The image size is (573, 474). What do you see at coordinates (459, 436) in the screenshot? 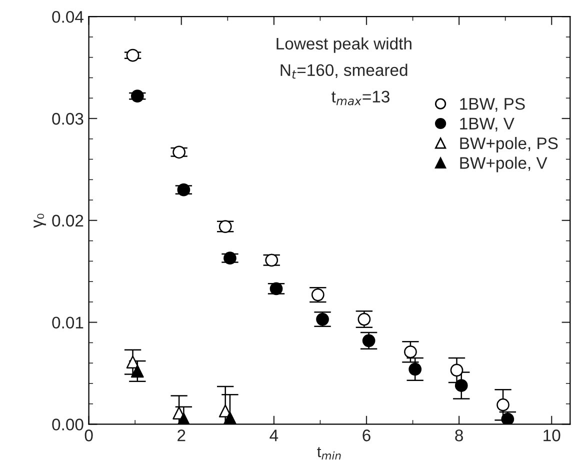
I see `x-tick-label: 8` at bounding box center [459, 436].